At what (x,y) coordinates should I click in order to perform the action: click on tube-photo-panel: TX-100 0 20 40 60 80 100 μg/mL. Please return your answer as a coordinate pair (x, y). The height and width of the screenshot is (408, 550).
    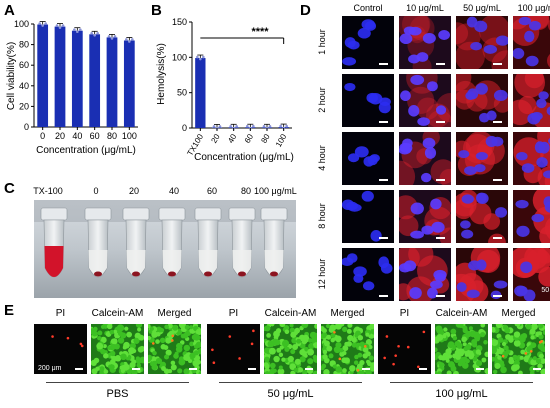
    Looking at the image, I should click on (165, 242).